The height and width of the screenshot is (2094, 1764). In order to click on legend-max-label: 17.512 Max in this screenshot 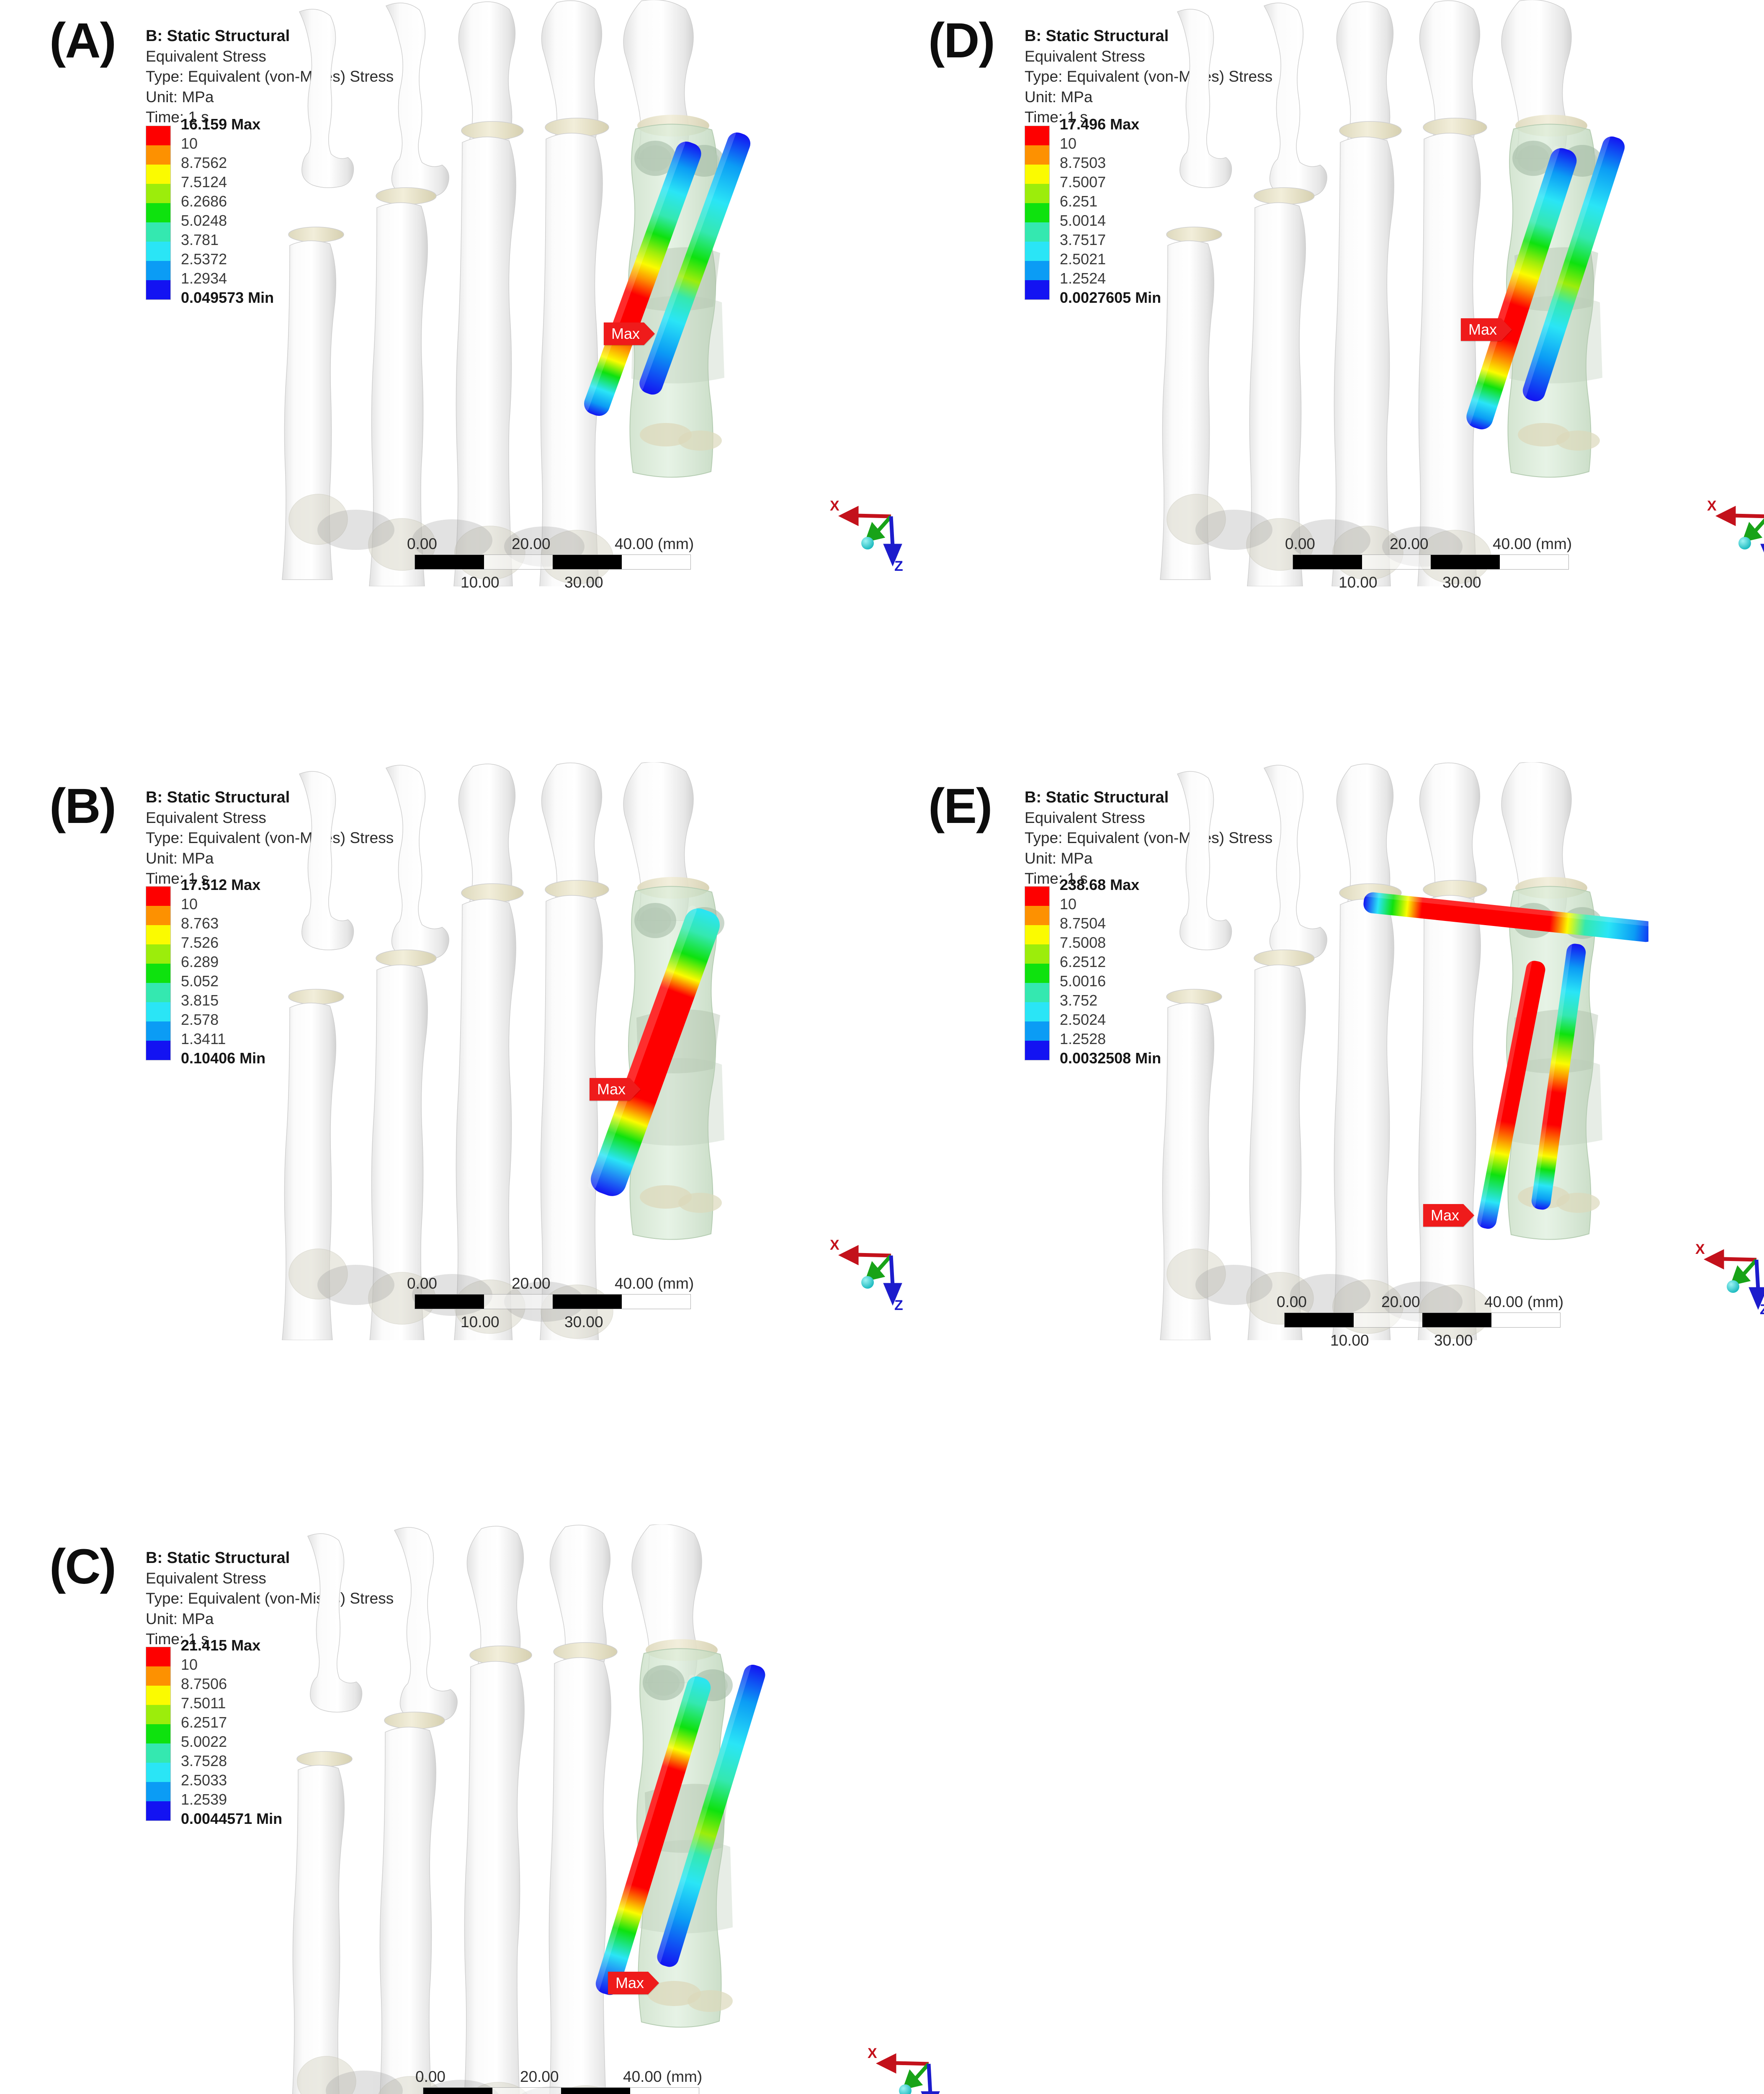, I will do `click(221, 884)`.